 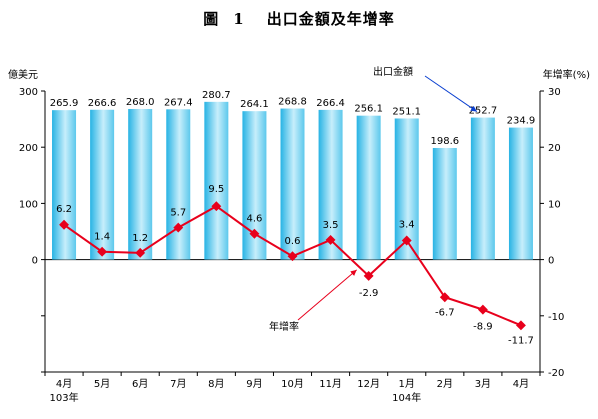 I want to click on left-axis-title: 億美元, so click(x=23, y=74).